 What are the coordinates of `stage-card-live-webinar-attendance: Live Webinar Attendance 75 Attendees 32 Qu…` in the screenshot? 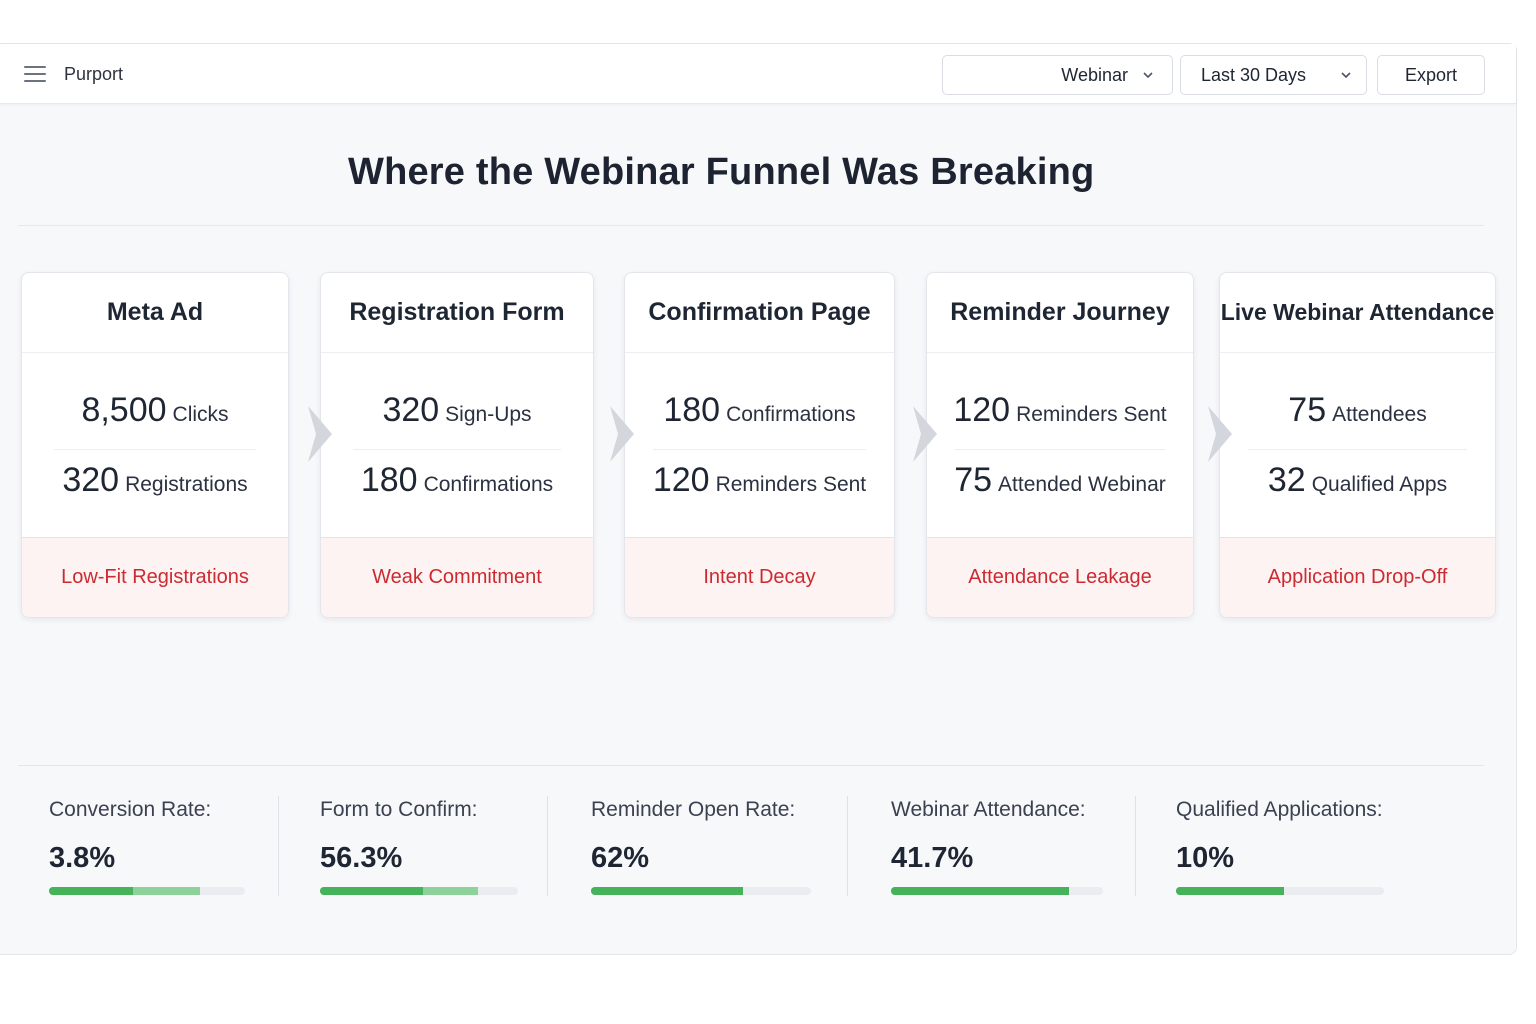 It's located at (1357, 445).